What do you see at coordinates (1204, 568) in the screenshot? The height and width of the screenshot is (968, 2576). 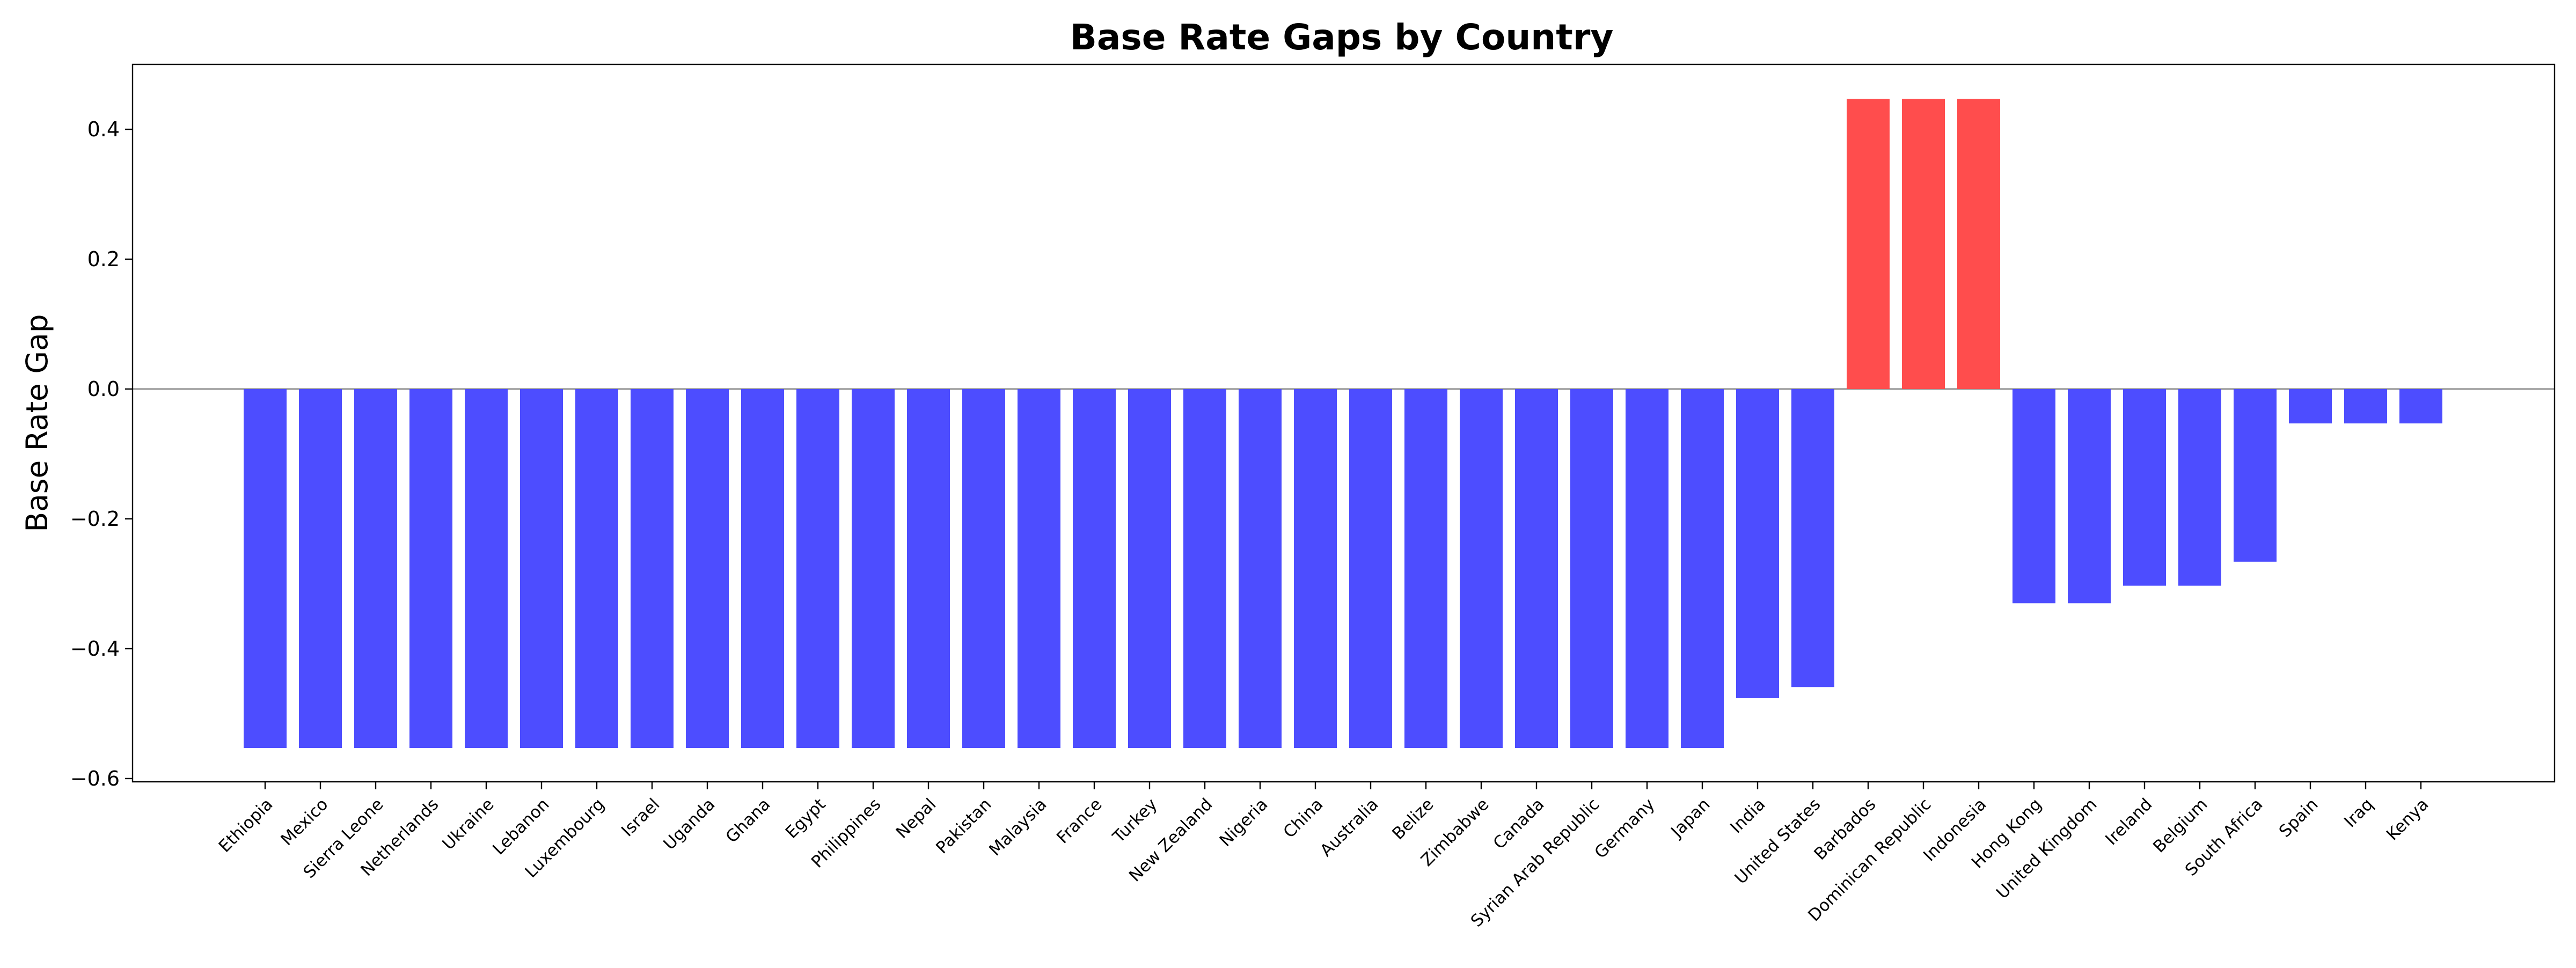 I see `bar-new-zealand` at bounding box center [1204, 568].